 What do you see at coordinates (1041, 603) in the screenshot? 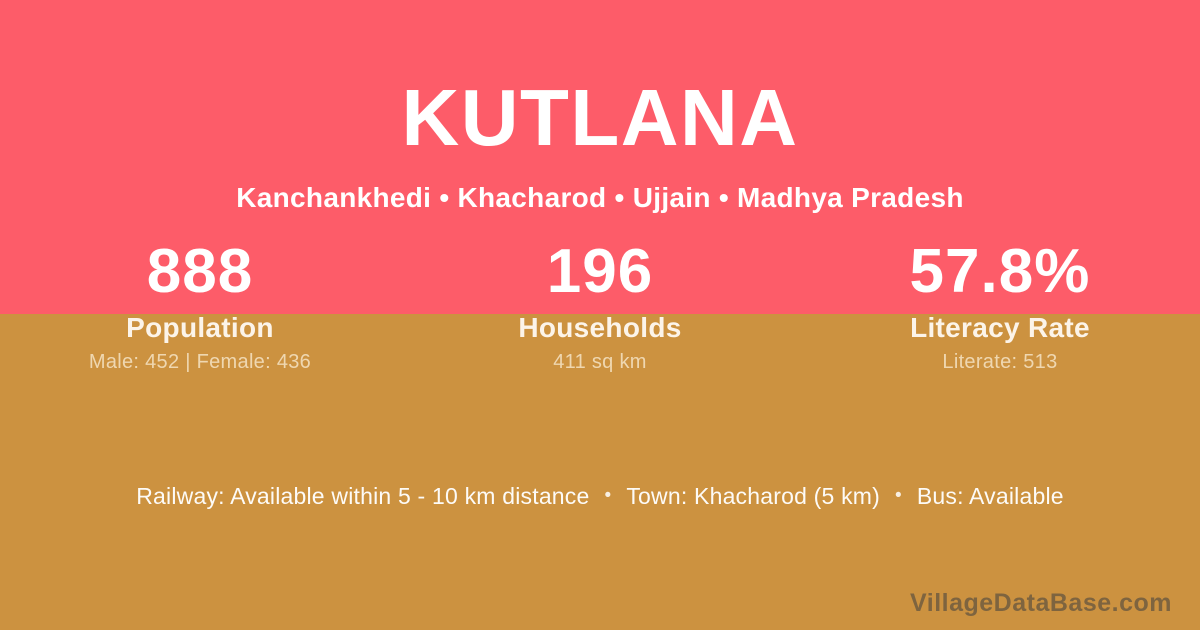
I see `watermark: VillageDataBase.com` at bounding box center [1041, 603].